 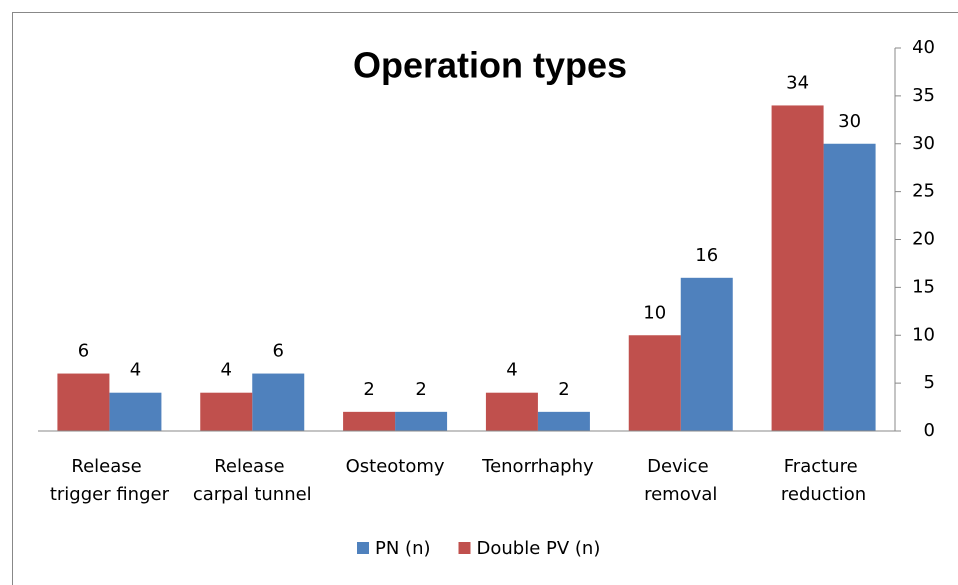 What do you see at coordinates (849, 121) in the screenshot?
I see `data-label: 30` at bounding box center [849, 121].